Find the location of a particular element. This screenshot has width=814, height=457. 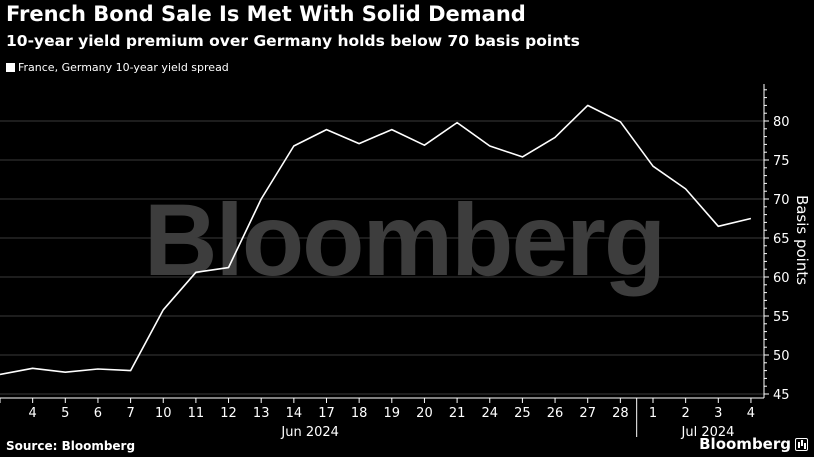

x-tick-label: 1 is located at coordinates (653, 413).